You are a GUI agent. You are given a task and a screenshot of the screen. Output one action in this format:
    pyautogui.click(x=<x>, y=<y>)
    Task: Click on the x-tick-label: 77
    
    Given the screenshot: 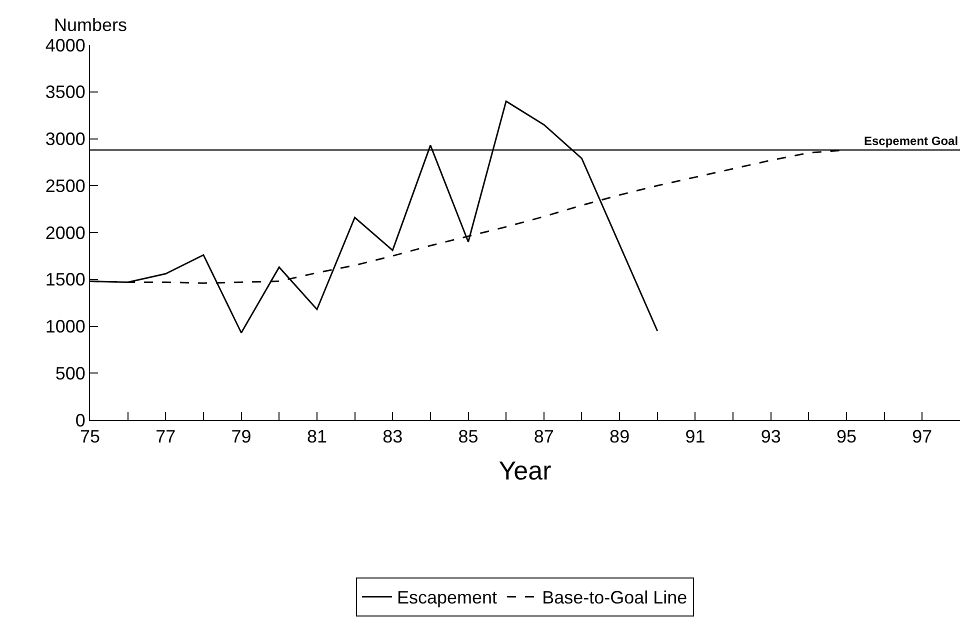 What is the action you would take?
    pyautogui.click(x=166, y=436)
    